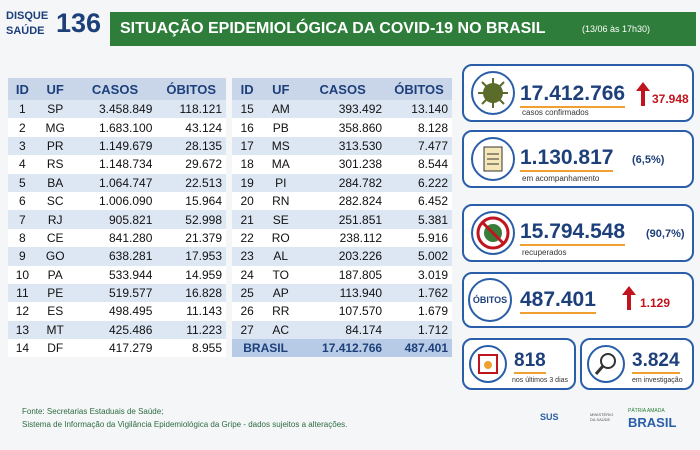 The width and height of the screenshot is (700, 450). I want to click on active-percent: (6,5%), so click(648, 160).